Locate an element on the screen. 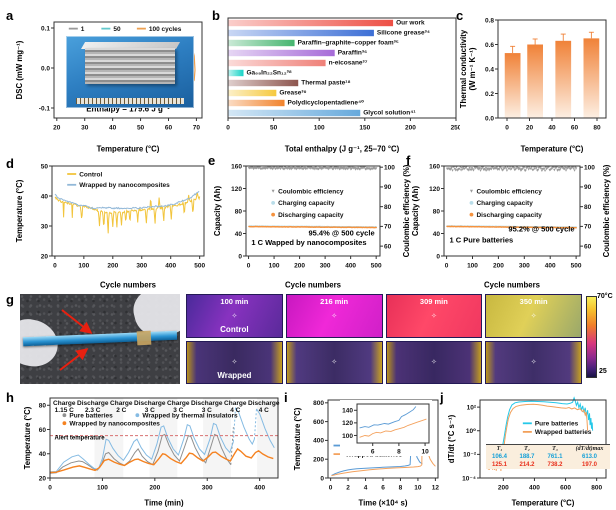  y-tick-label: 10⁻² is located at coordinates (470, 455).